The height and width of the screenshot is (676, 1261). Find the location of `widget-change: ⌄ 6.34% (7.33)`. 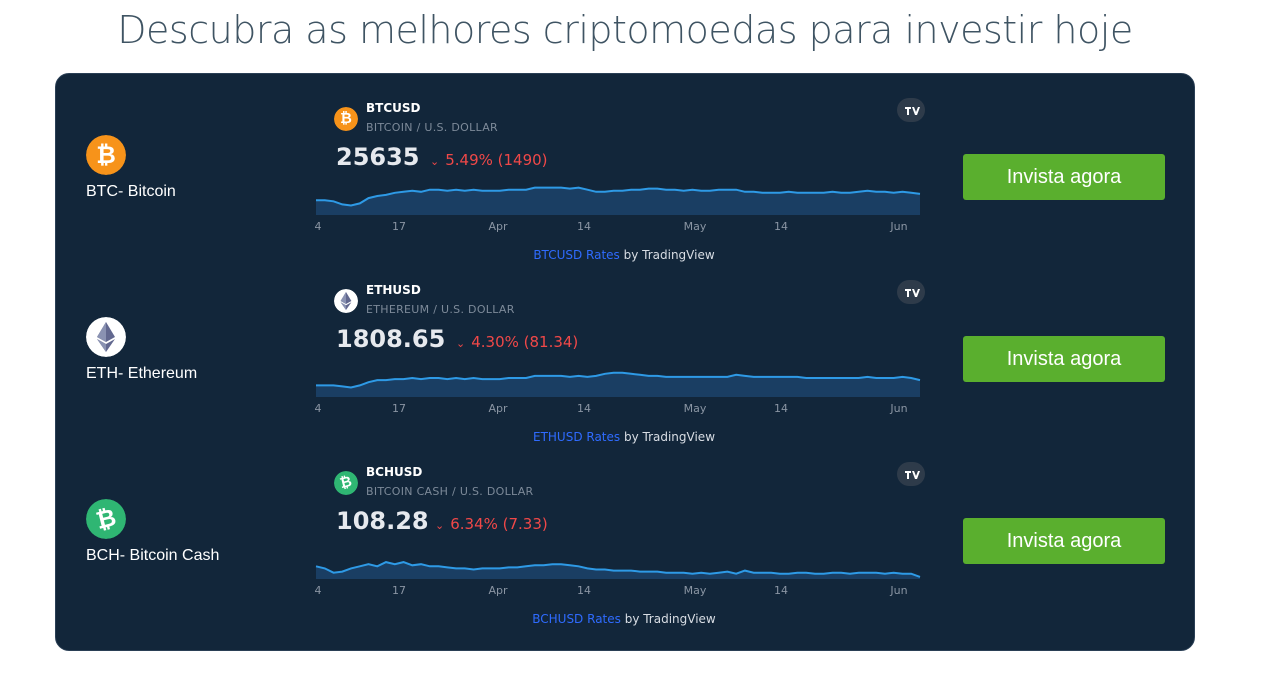

widget-change: ⌄ 6.34% (7.33) is located at coordinates (491, 524).